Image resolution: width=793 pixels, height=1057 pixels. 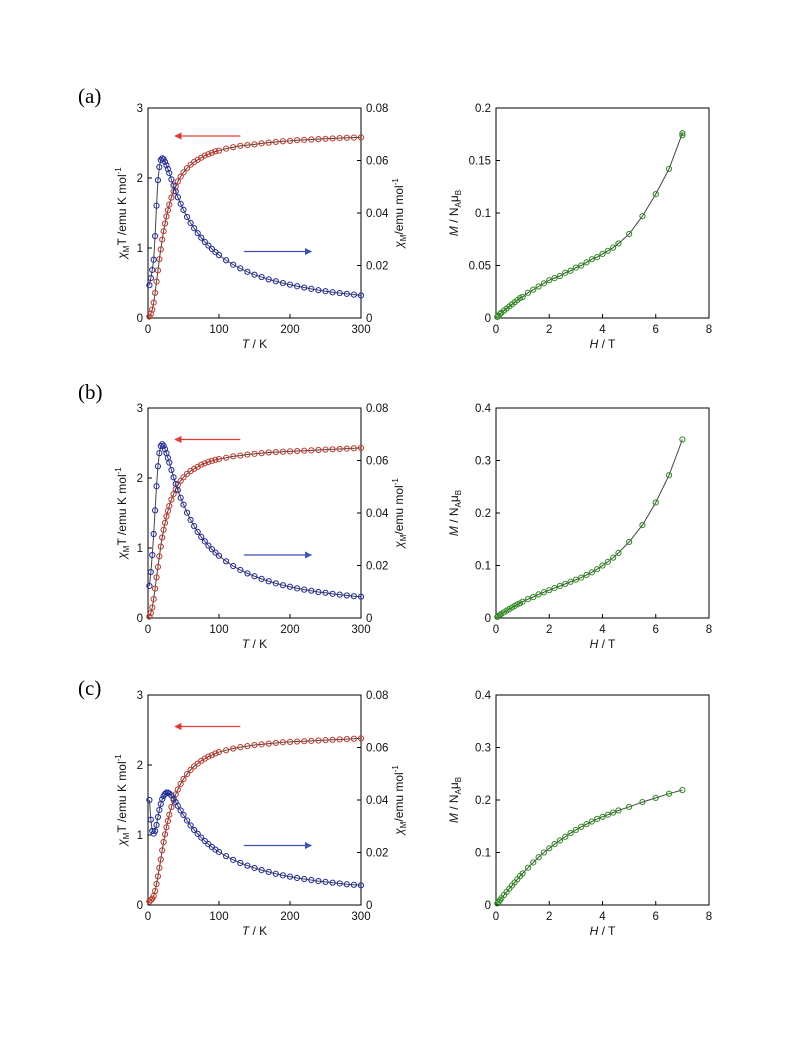 I want to click on y-tick-label: 0, so click(x=488, y=319).